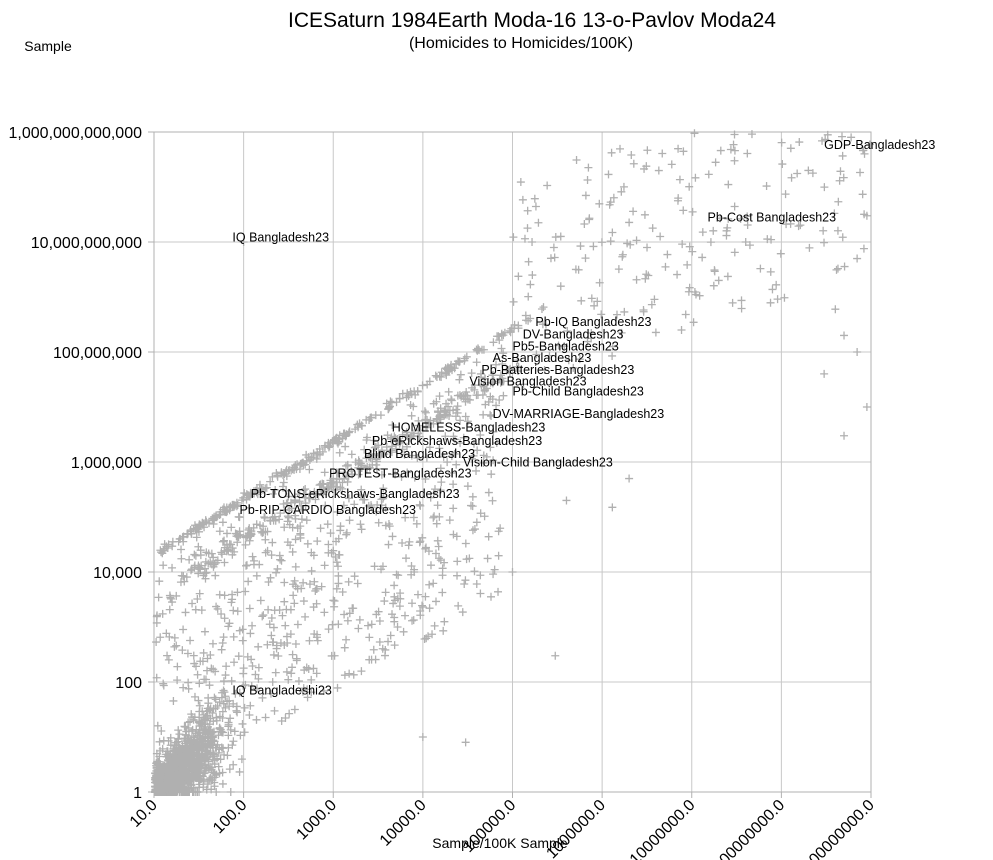  Describe the element at coordinates (137, 793) in the screenshot. I see `y-tick-label: 1` at that location.